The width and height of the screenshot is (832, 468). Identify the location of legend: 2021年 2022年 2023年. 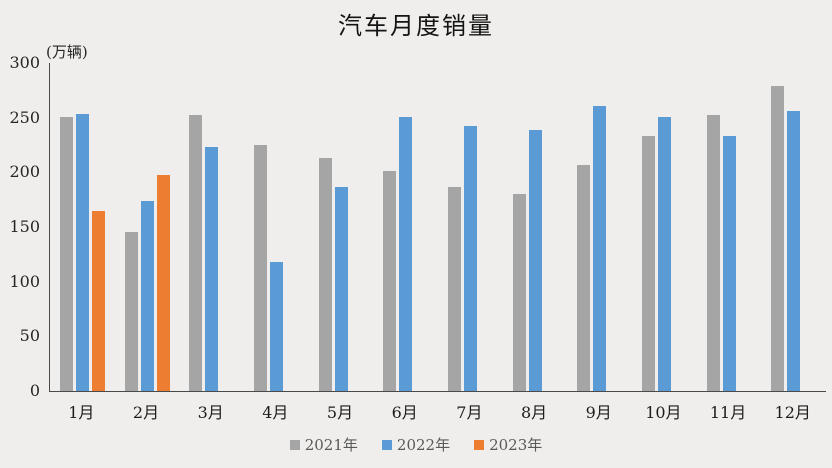
(416, 444).